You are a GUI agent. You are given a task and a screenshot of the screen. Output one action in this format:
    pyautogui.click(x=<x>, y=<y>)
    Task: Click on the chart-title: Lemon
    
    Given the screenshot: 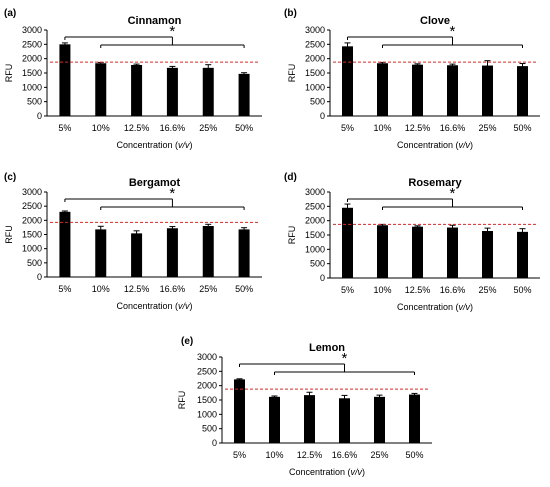 What is the action you would take?
    pyautogui.click(x=327, y=348)
    